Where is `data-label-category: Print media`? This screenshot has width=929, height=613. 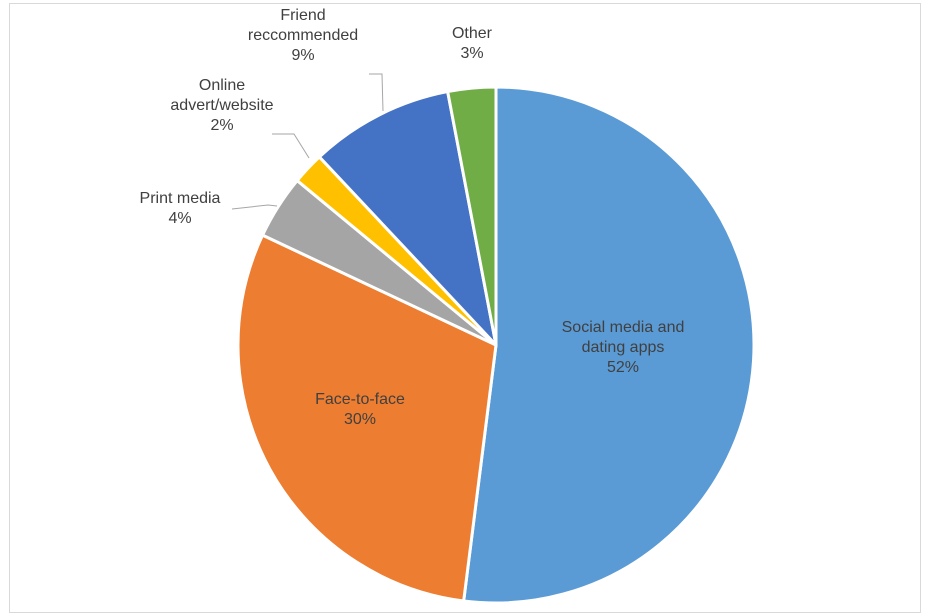 data-label-category: Print media is located at coordinates (180, 198).